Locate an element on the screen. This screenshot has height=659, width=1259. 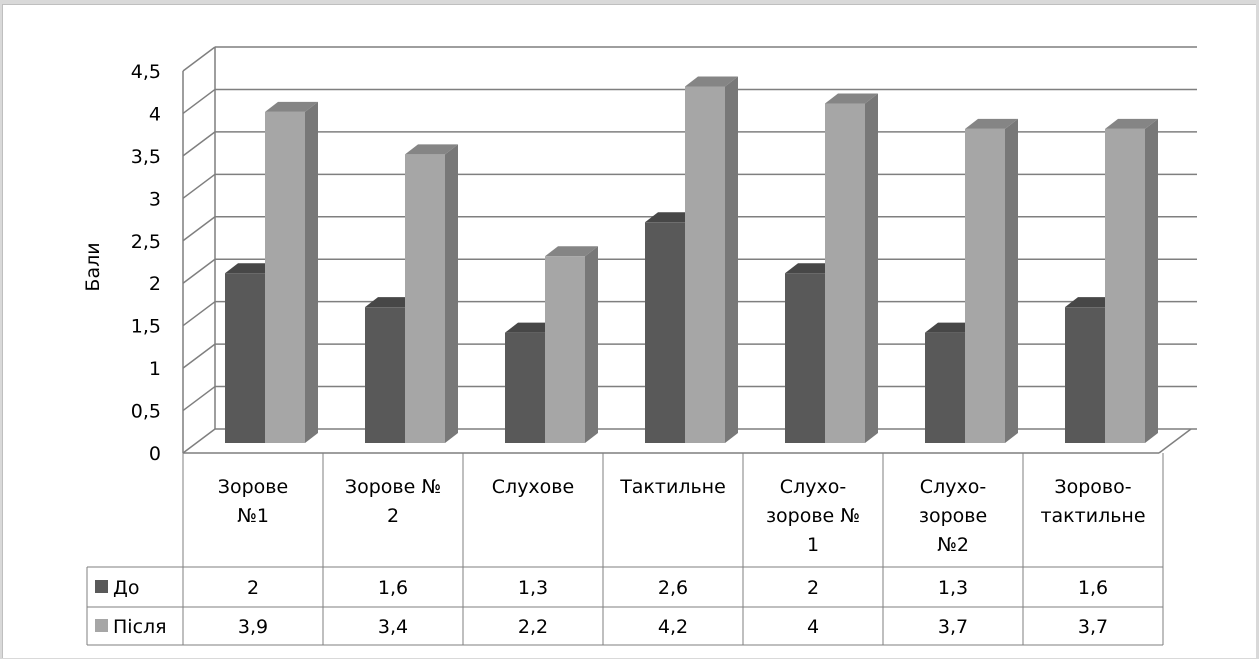
data-table-cell: 4,2 is located at coordinates (673, 627).